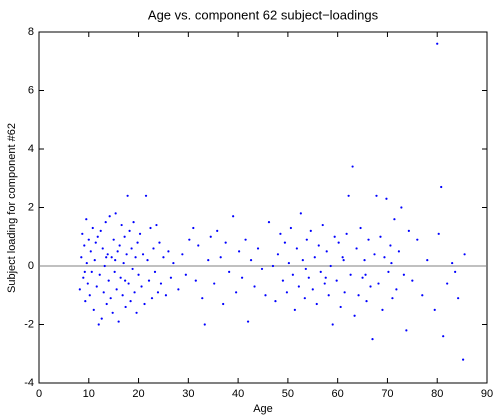  Describe the element at coordinates (288, 394) in the screenshot. I see `x-tick-label: 50` at that location.